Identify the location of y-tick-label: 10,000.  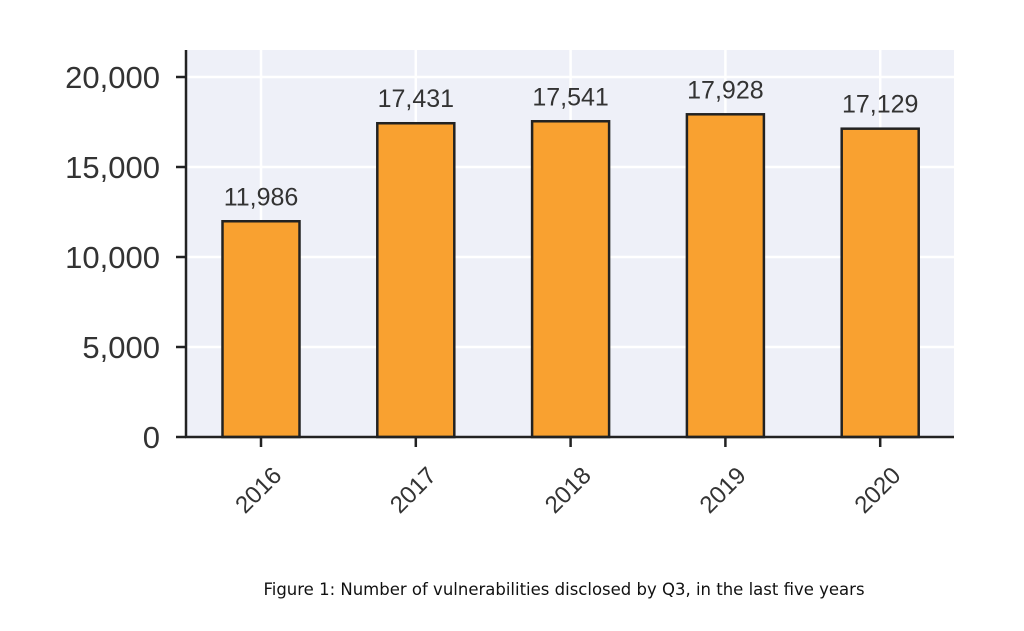
(112, 257).